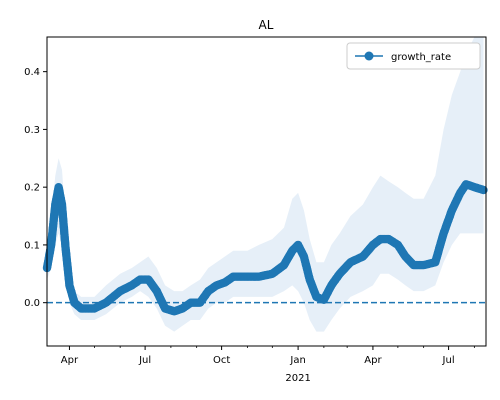 The image size is (500, 400). Describe the element at coordinates (32, 303) in the screenshot. I see `y-tick-label: 0.0` at that location.